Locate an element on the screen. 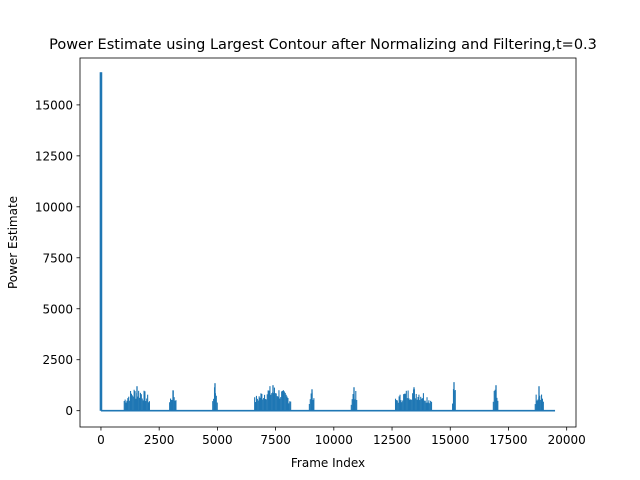 Image resolution: width=640 pixels, height=480 pixels. y-tick-label: 2500 is located at coordinates (57, 360).